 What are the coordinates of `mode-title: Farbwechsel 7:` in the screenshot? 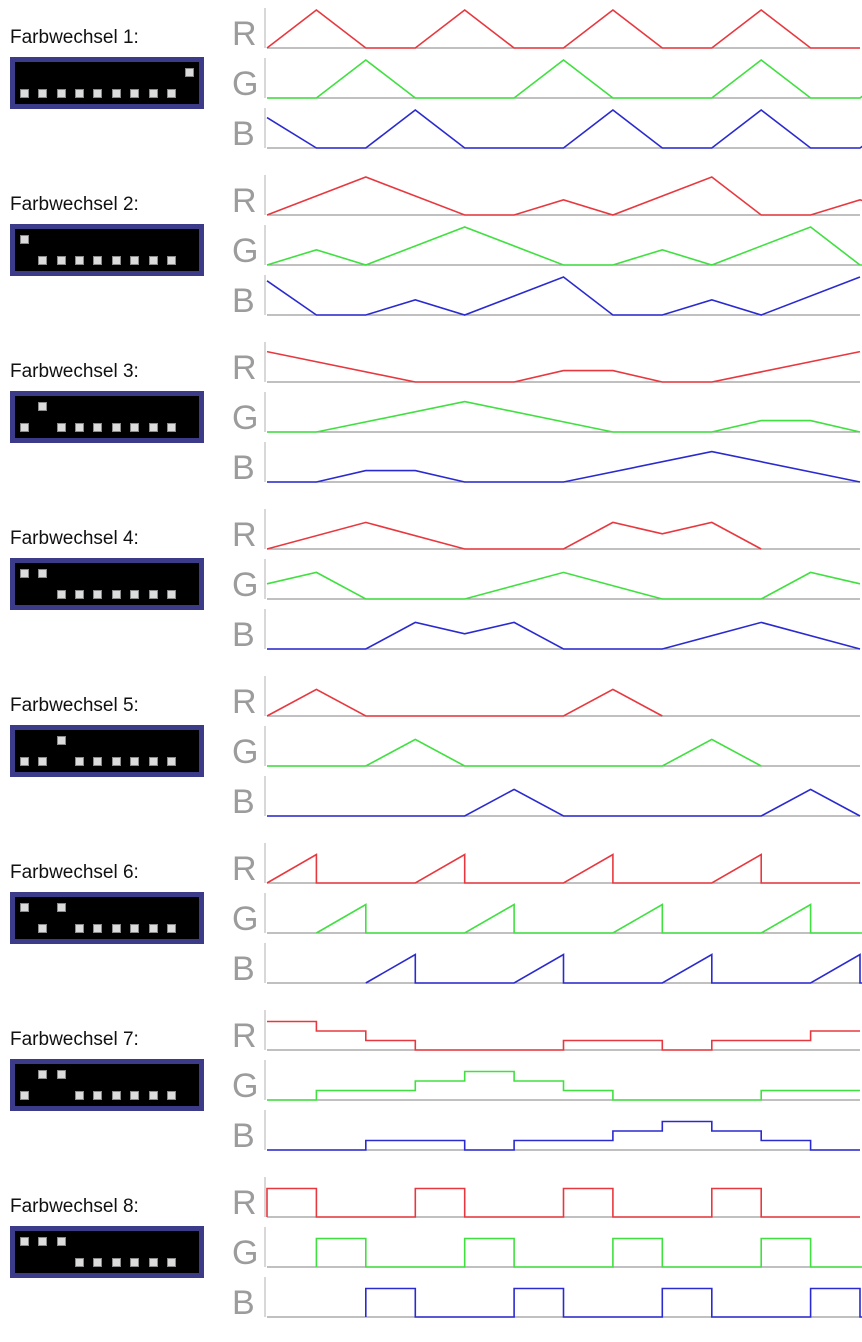 It's located at (74, 1039).